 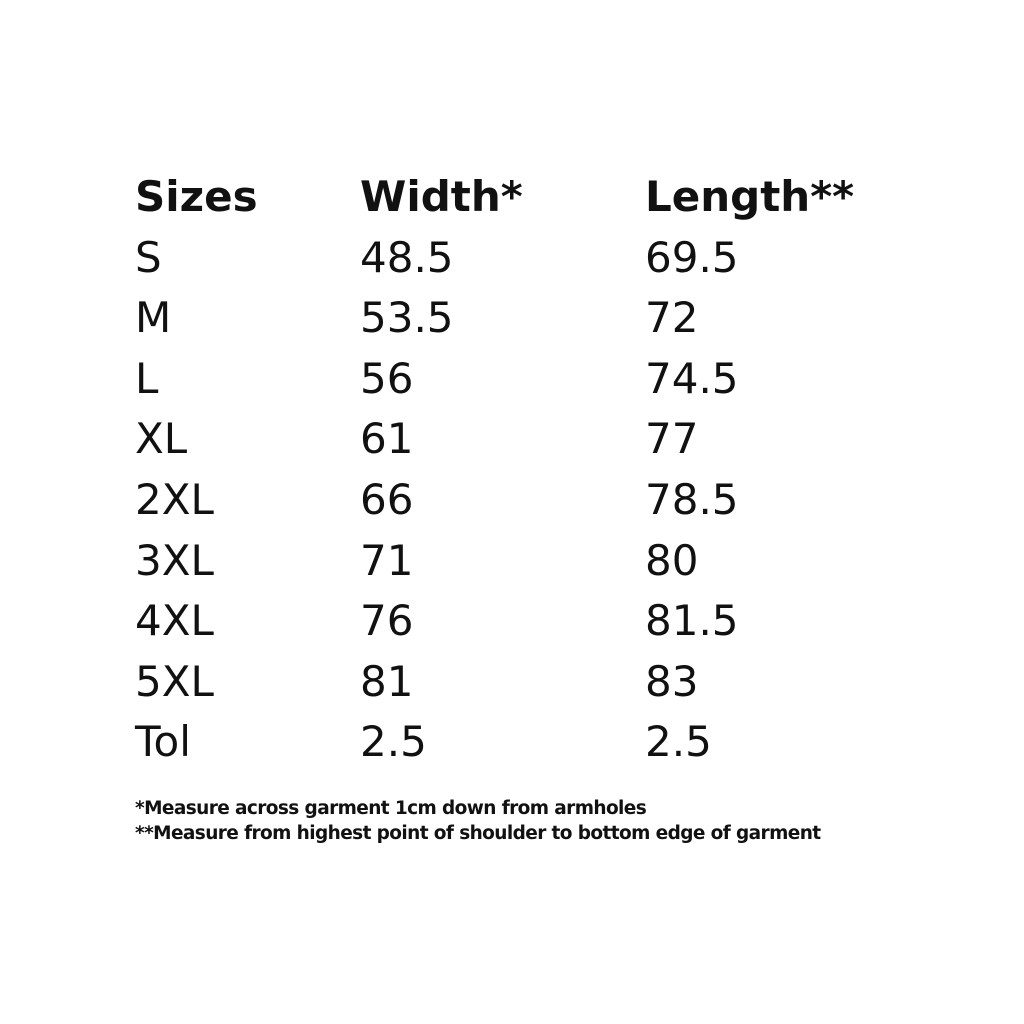 I want to click on cell-size: 4XL, so click(x=174, y=621).